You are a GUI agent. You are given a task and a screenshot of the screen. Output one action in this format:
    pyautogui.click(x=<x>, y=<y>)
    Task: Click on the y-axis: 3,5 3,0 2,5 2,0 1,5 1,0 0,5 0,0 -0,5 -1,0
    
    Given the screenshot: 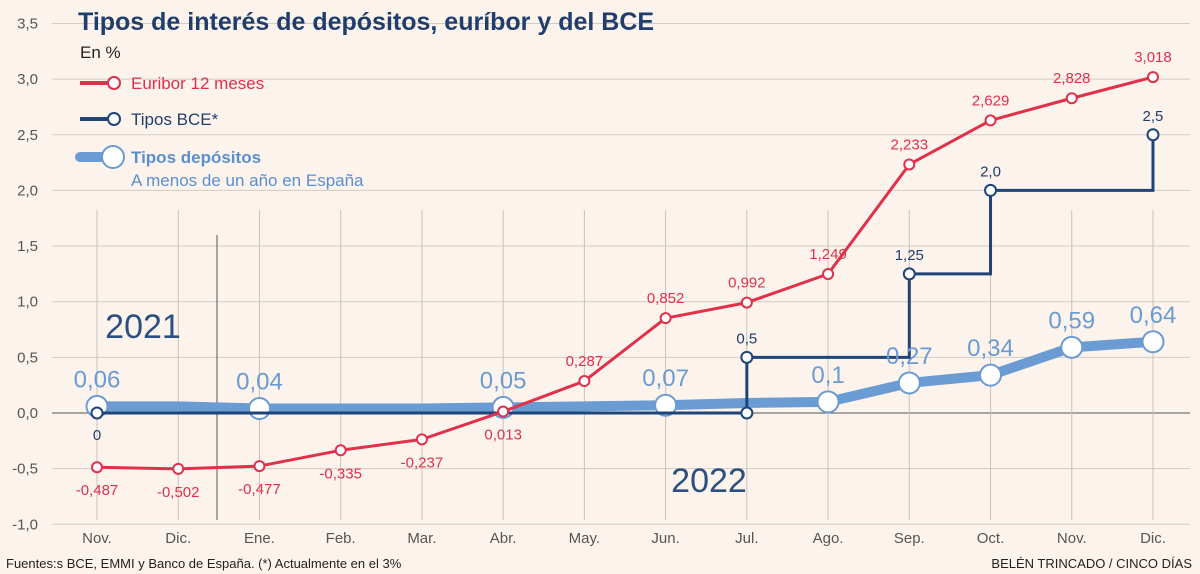 What is the action you would take?
    pyautogui.click(x=25, y=274)
    